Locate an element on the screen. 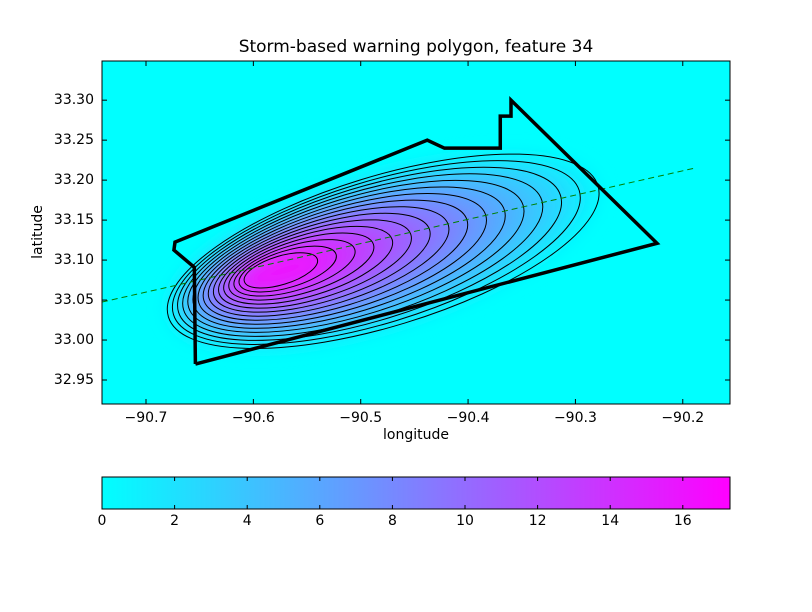 This screenshot has width=812, height=612. x-tick-label: −90.5 is located at coordinates (360, 418).